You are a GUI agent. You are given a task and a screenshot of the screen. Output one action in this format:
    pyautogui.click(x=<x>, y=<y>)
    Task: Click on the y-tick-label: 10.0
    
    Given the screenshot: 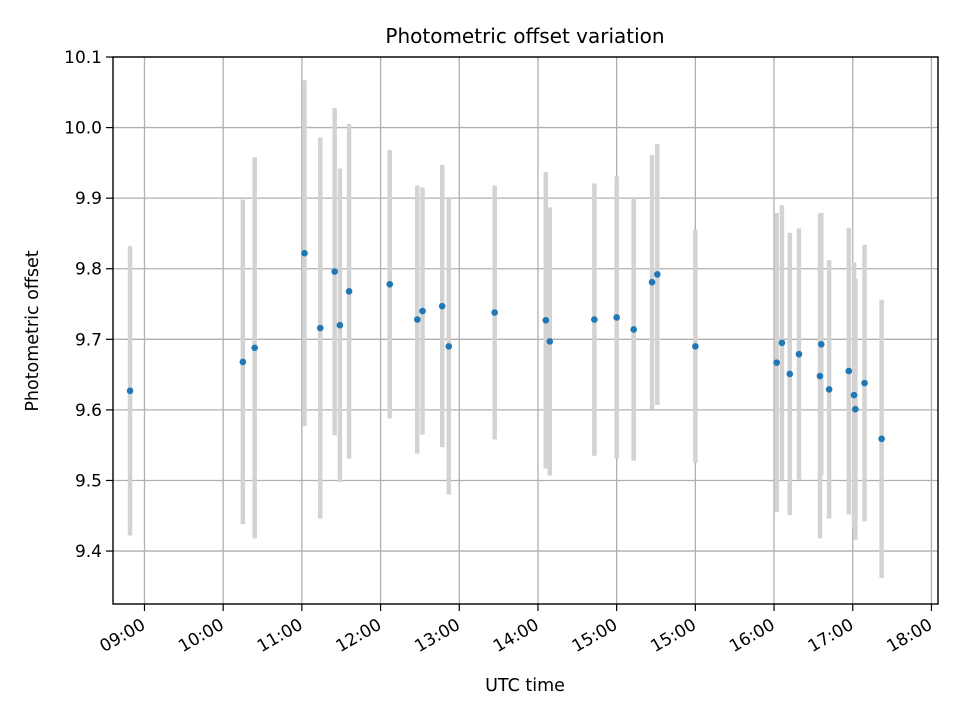 What is the action you would take?
    pyautogui.click(x=83, y=129)
    